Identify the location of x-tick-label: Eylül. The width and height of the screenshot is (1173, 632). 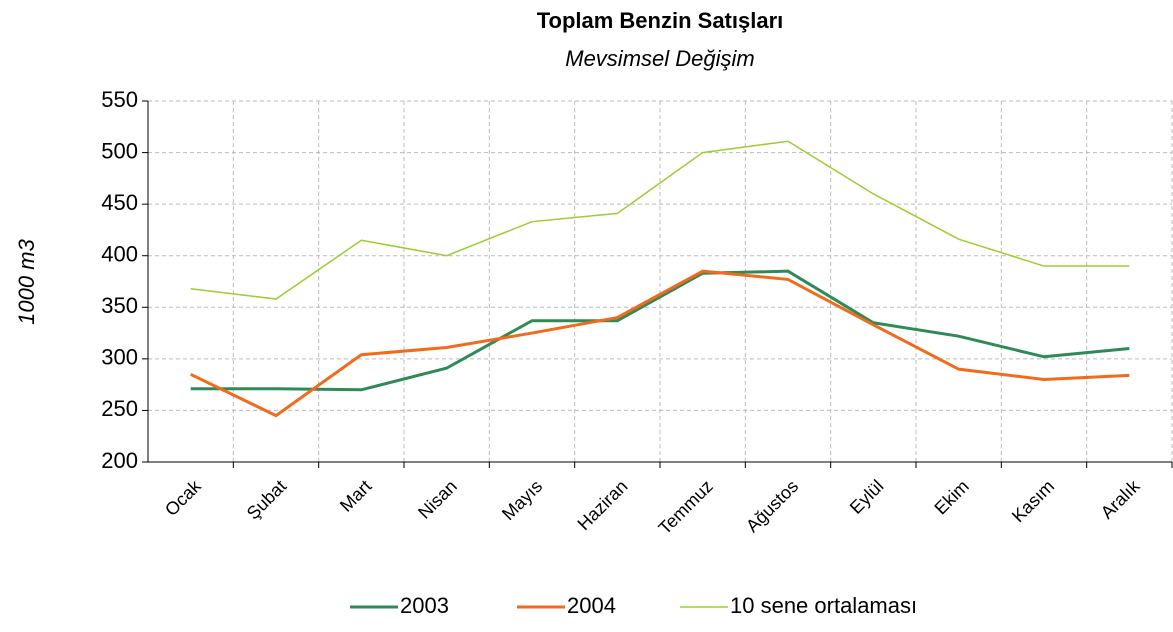
(867, 497).